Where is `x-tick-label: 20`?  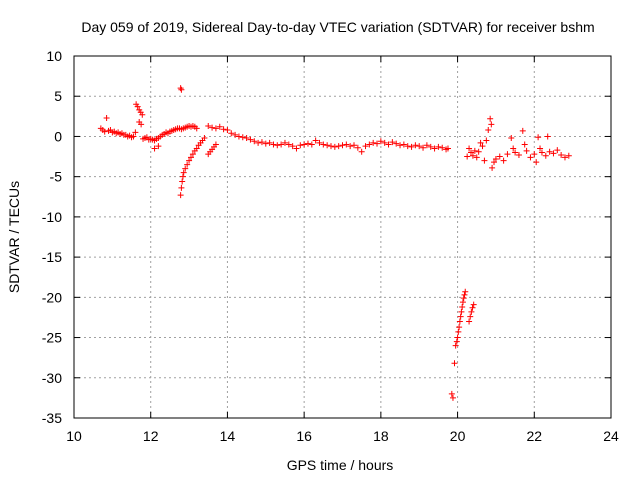 x-tick-label: 20 is located at coordinates (458, 436).